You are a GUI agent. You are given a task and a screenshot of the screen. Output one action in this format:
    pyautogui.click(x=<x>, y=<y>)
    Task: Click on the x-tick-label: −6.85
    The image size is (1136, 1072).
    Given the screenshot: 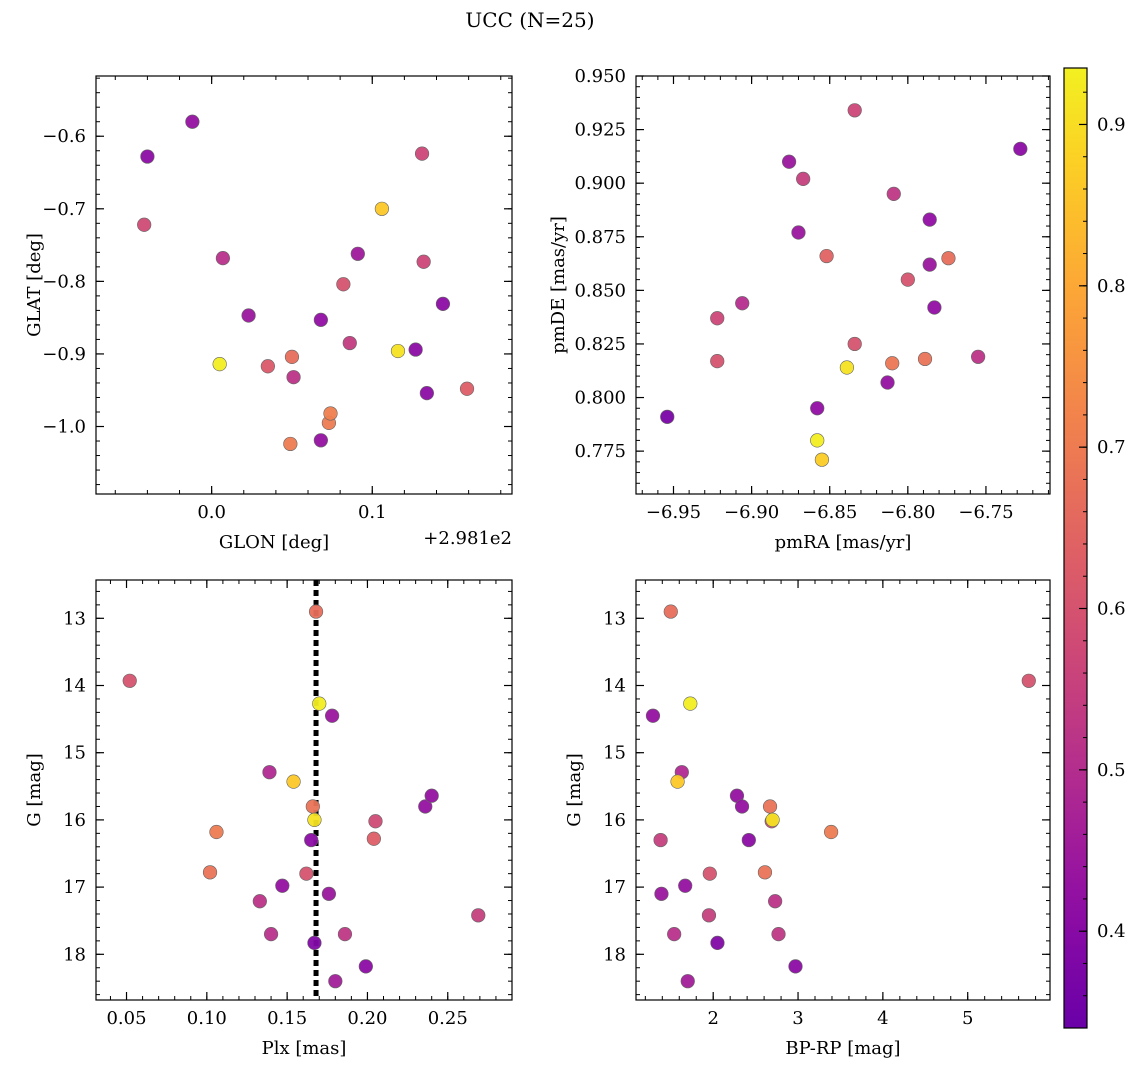 What is the action you would take?
    pyautogui.click(x=829, y=512)
    